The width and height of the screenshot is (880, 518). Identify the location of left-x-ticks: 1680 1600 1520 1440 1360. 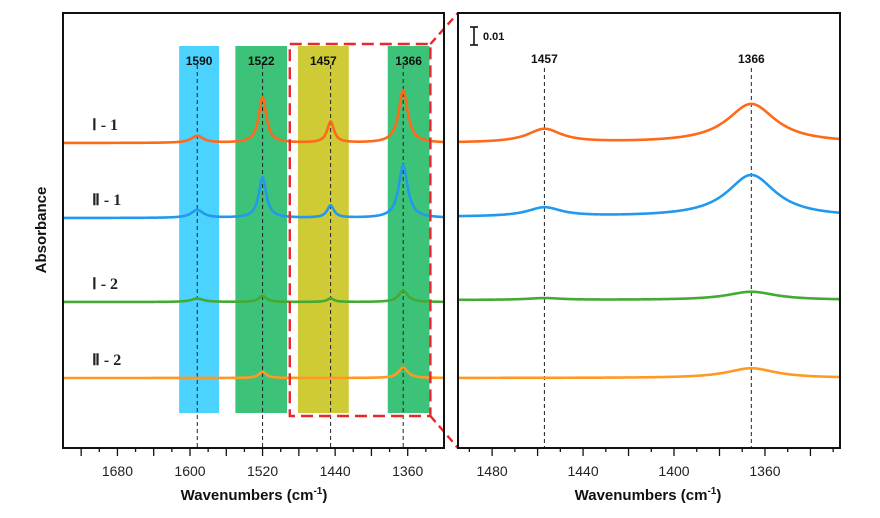
(253, 463).